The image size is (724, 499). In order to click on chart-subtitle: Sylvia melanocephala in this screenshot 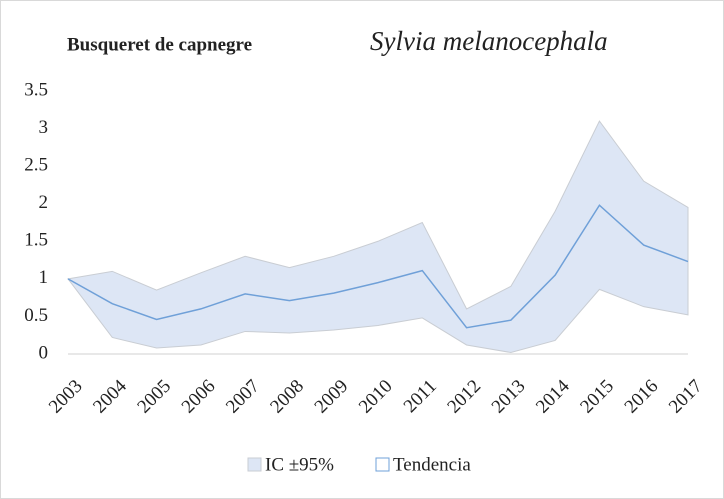, I will do `click(489, 41)`.